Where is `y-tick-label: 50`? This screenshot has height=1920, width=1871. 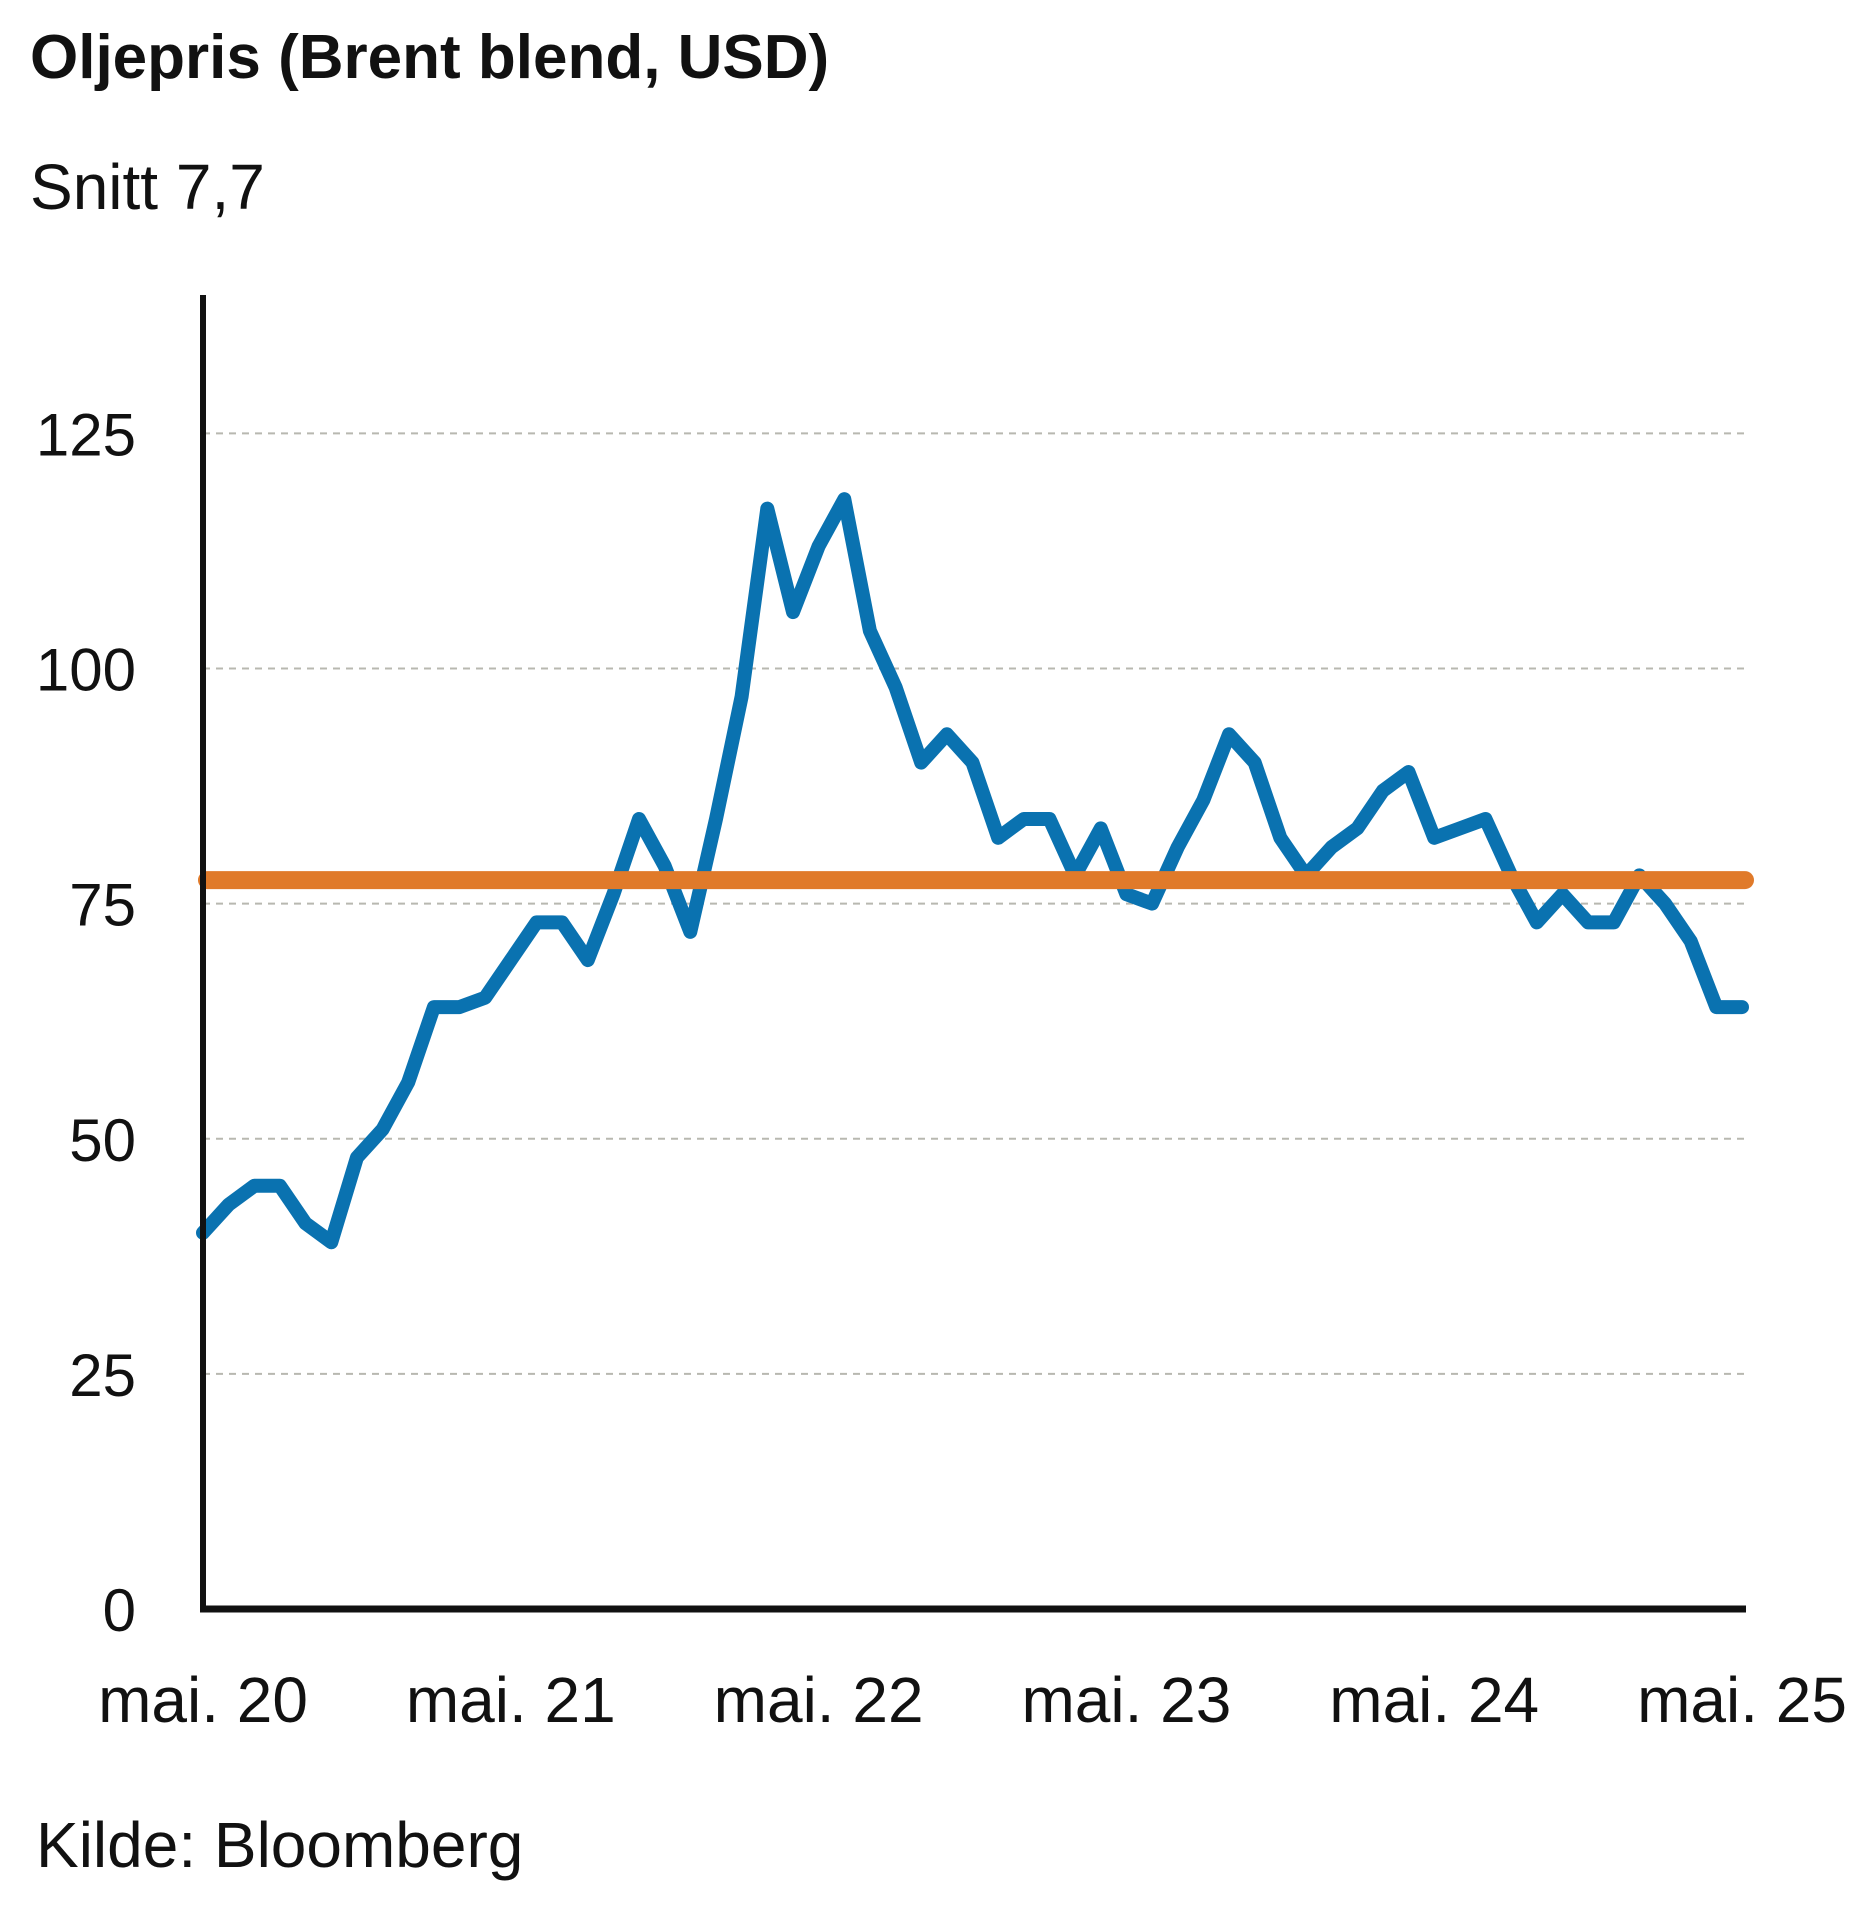 y-tick-label: 50 is located at coordinates (102, 1140).